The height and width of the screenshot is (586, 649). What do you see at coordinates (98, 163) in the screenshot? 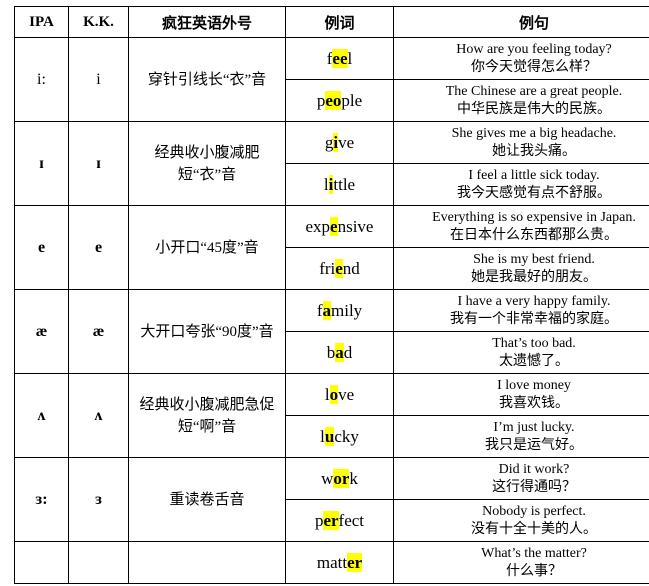
I see `kk-cell: ɪ` at bounding box center [98, 163].